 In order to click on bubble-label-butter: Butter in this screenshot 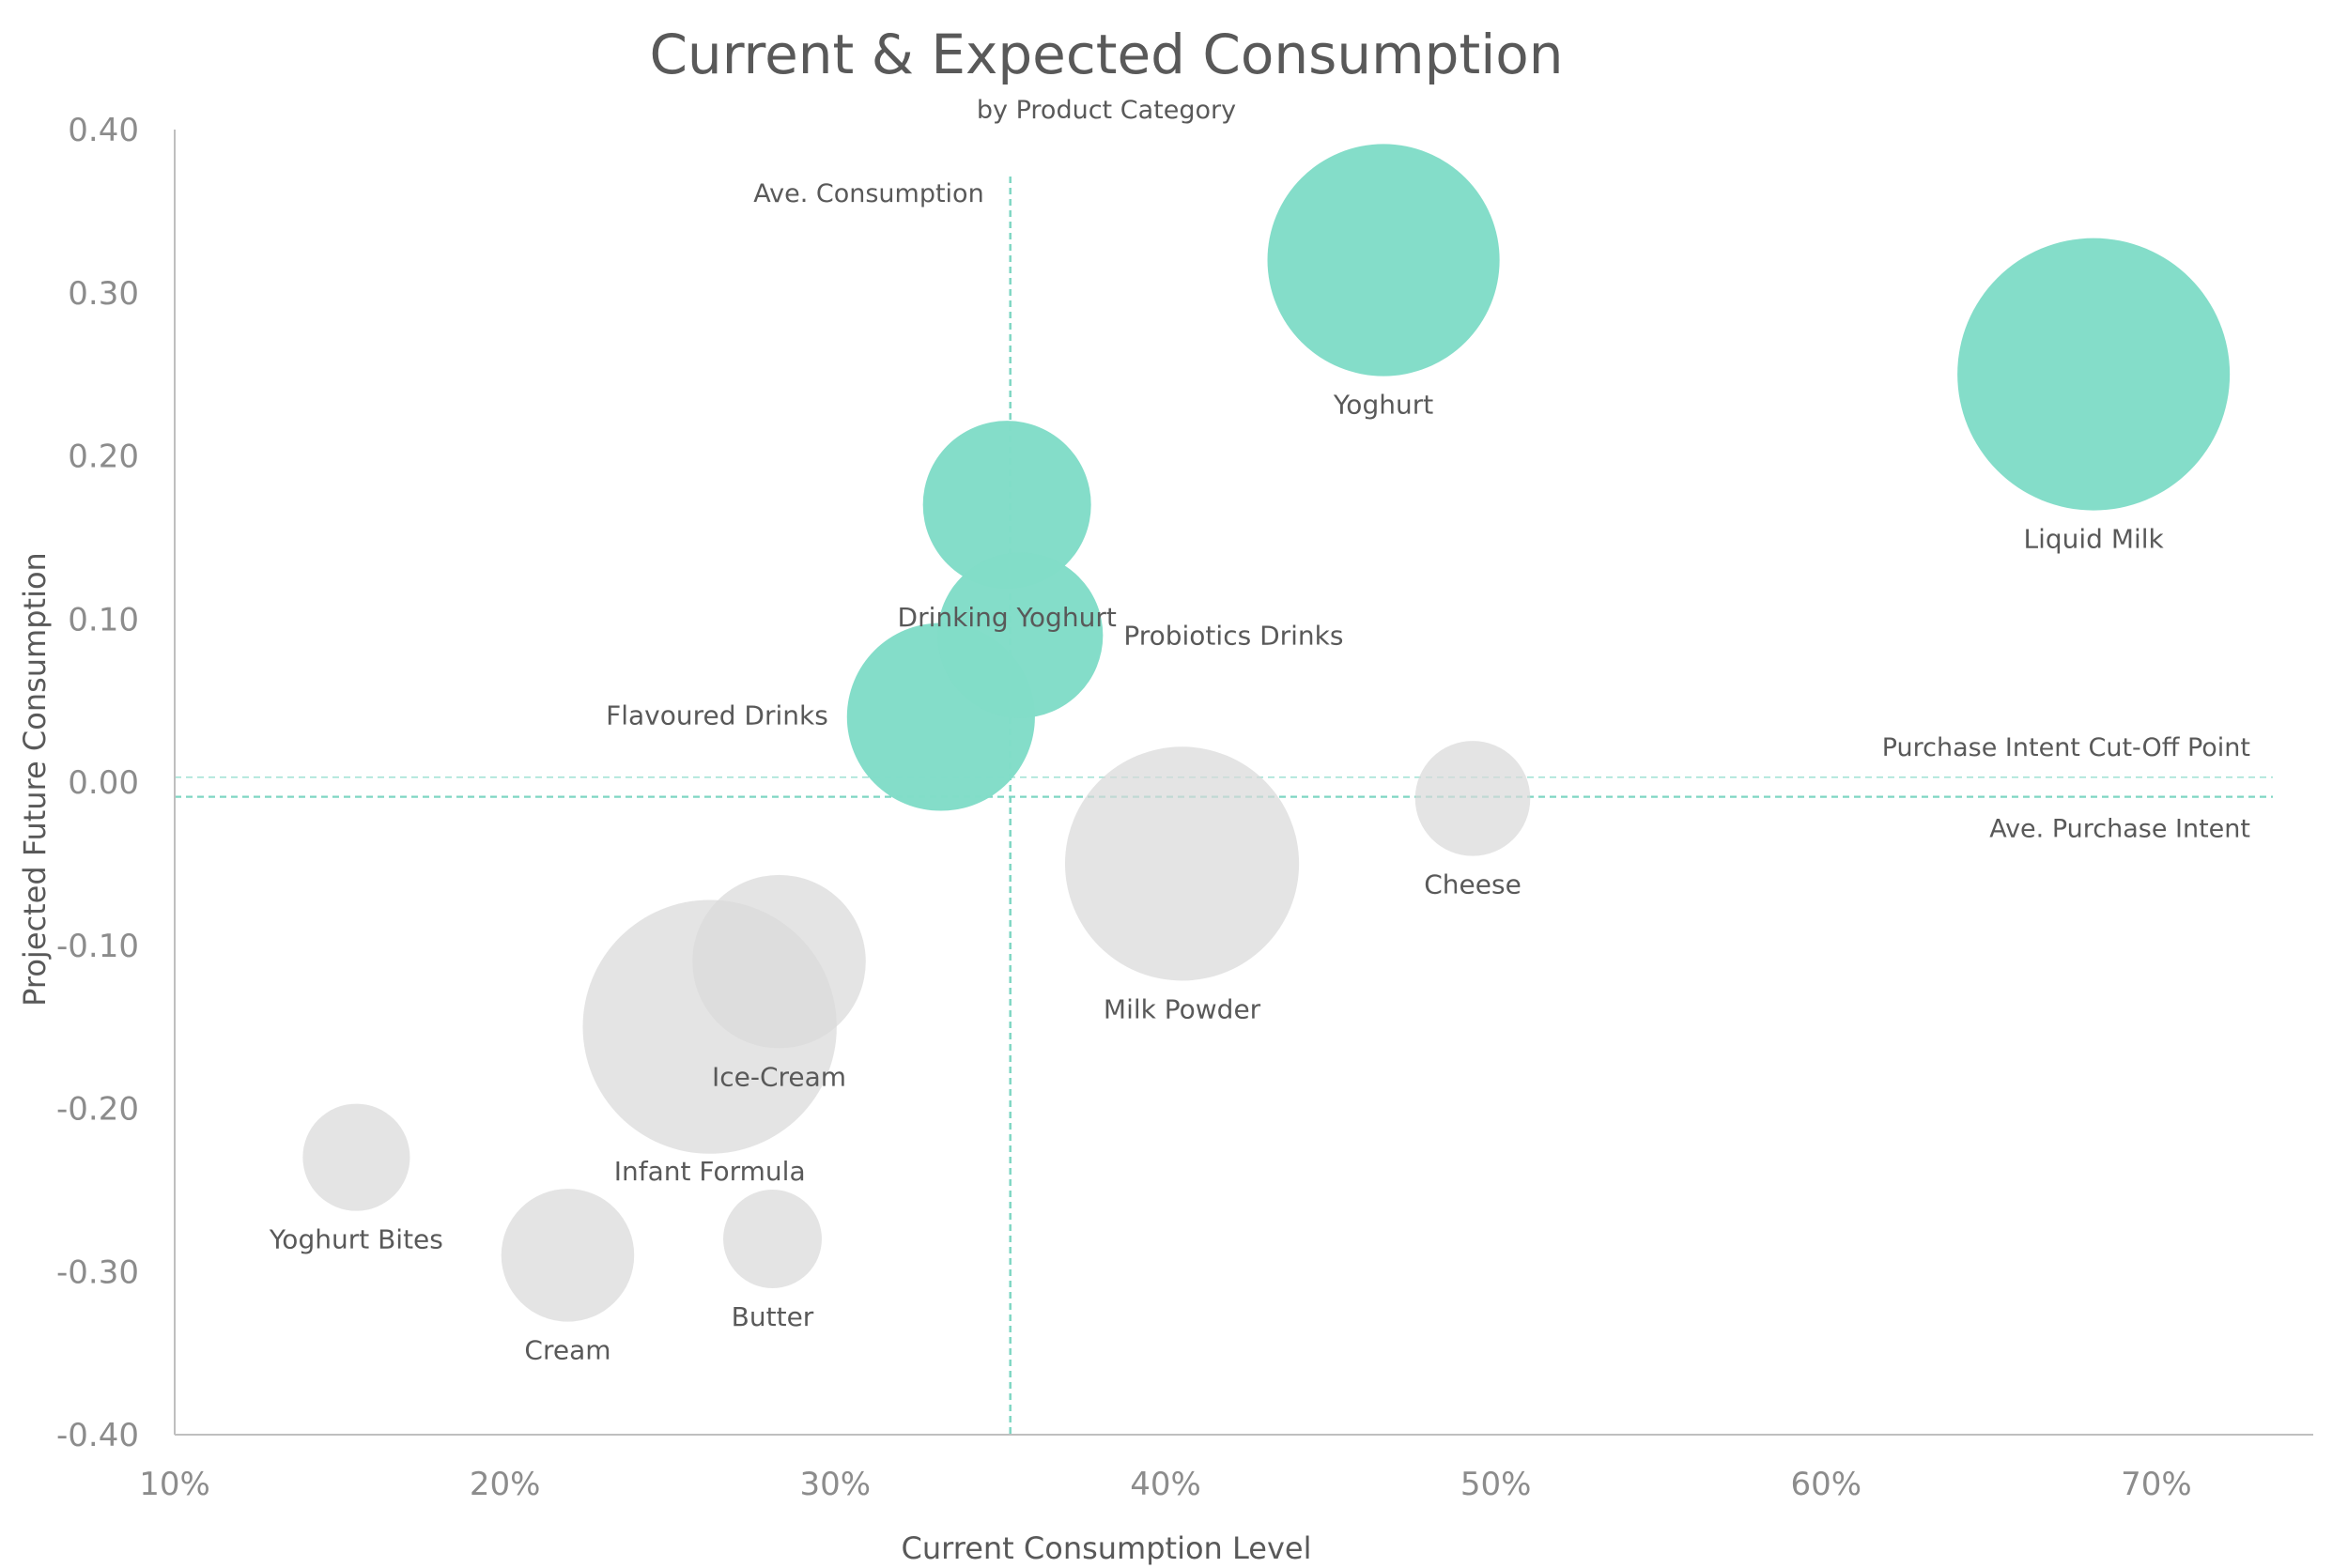, I will do `click(773, 1317)`.